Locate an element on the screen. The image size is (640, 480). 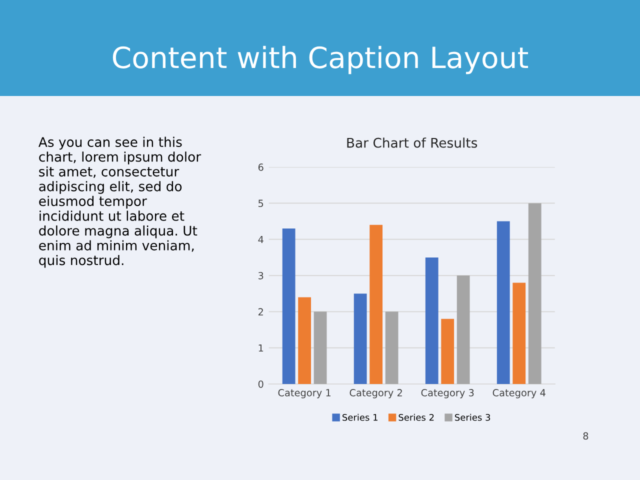
y-tick-label: 4 is located at coordinates (261, 240).